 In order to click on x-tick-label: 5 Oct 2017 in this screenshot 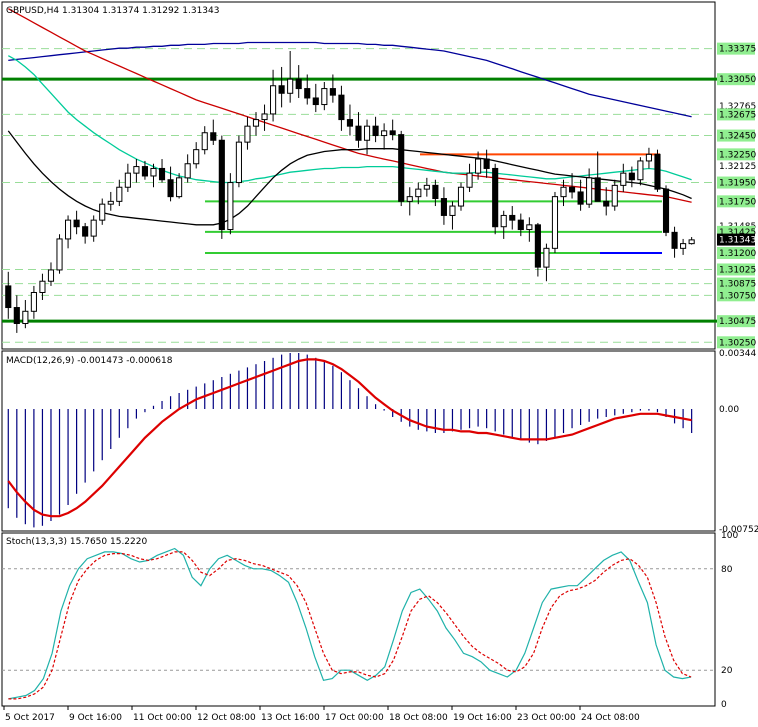, I will do `click(30, 718)`.